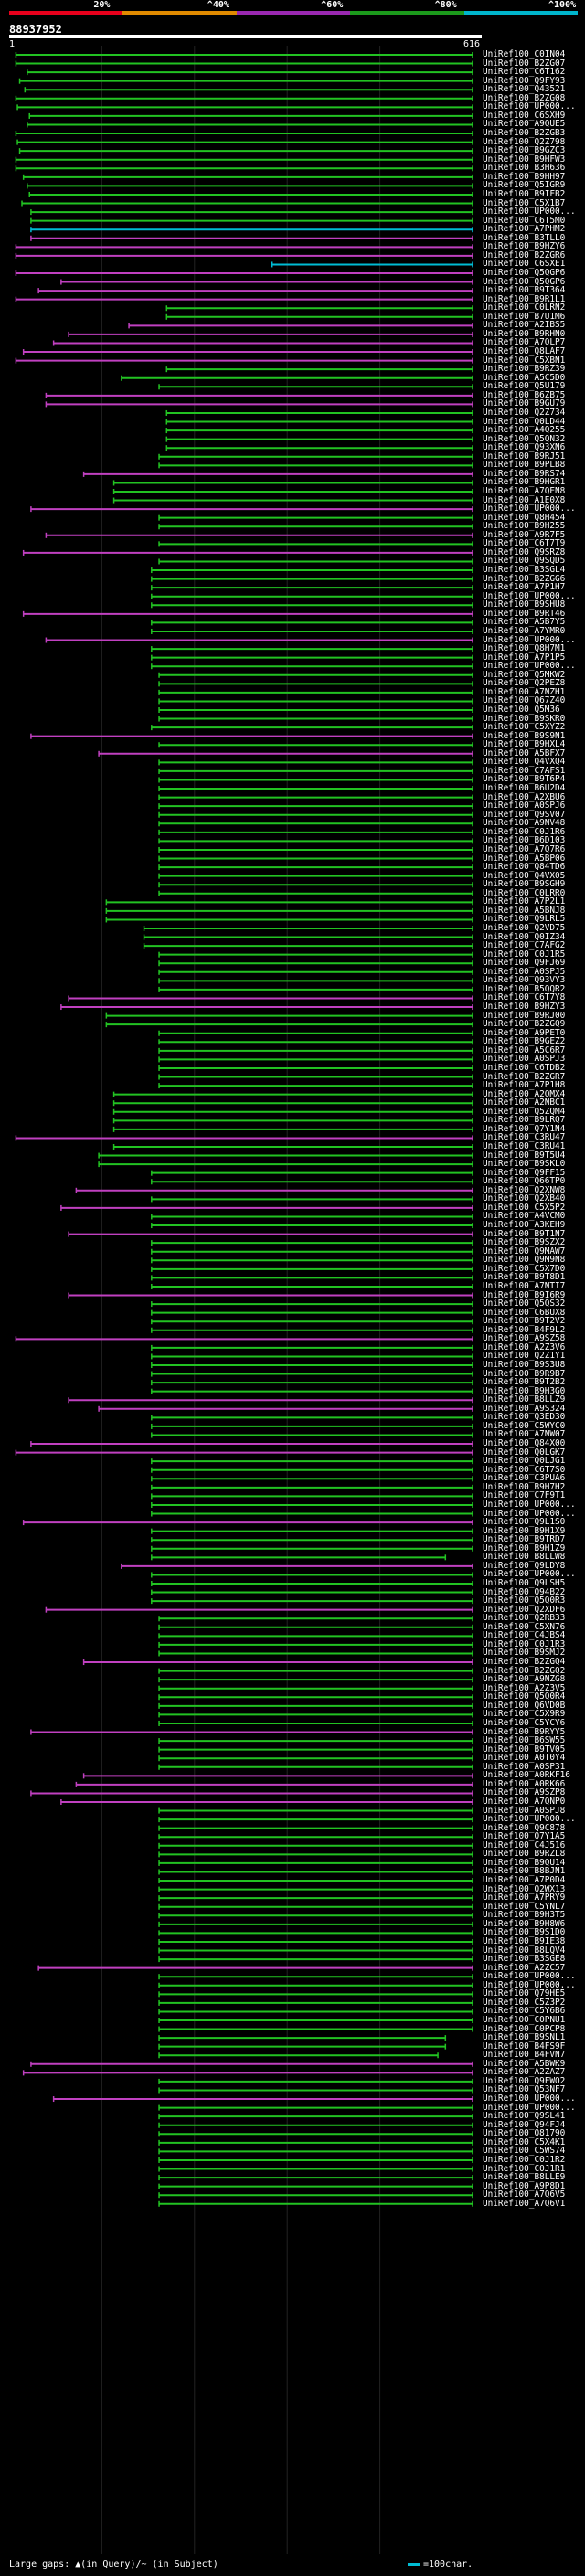 This screenshot has width=585, height=2576. I want to click on hit-label-link: UniRef100_Q8H7M1, so click(524, 648).